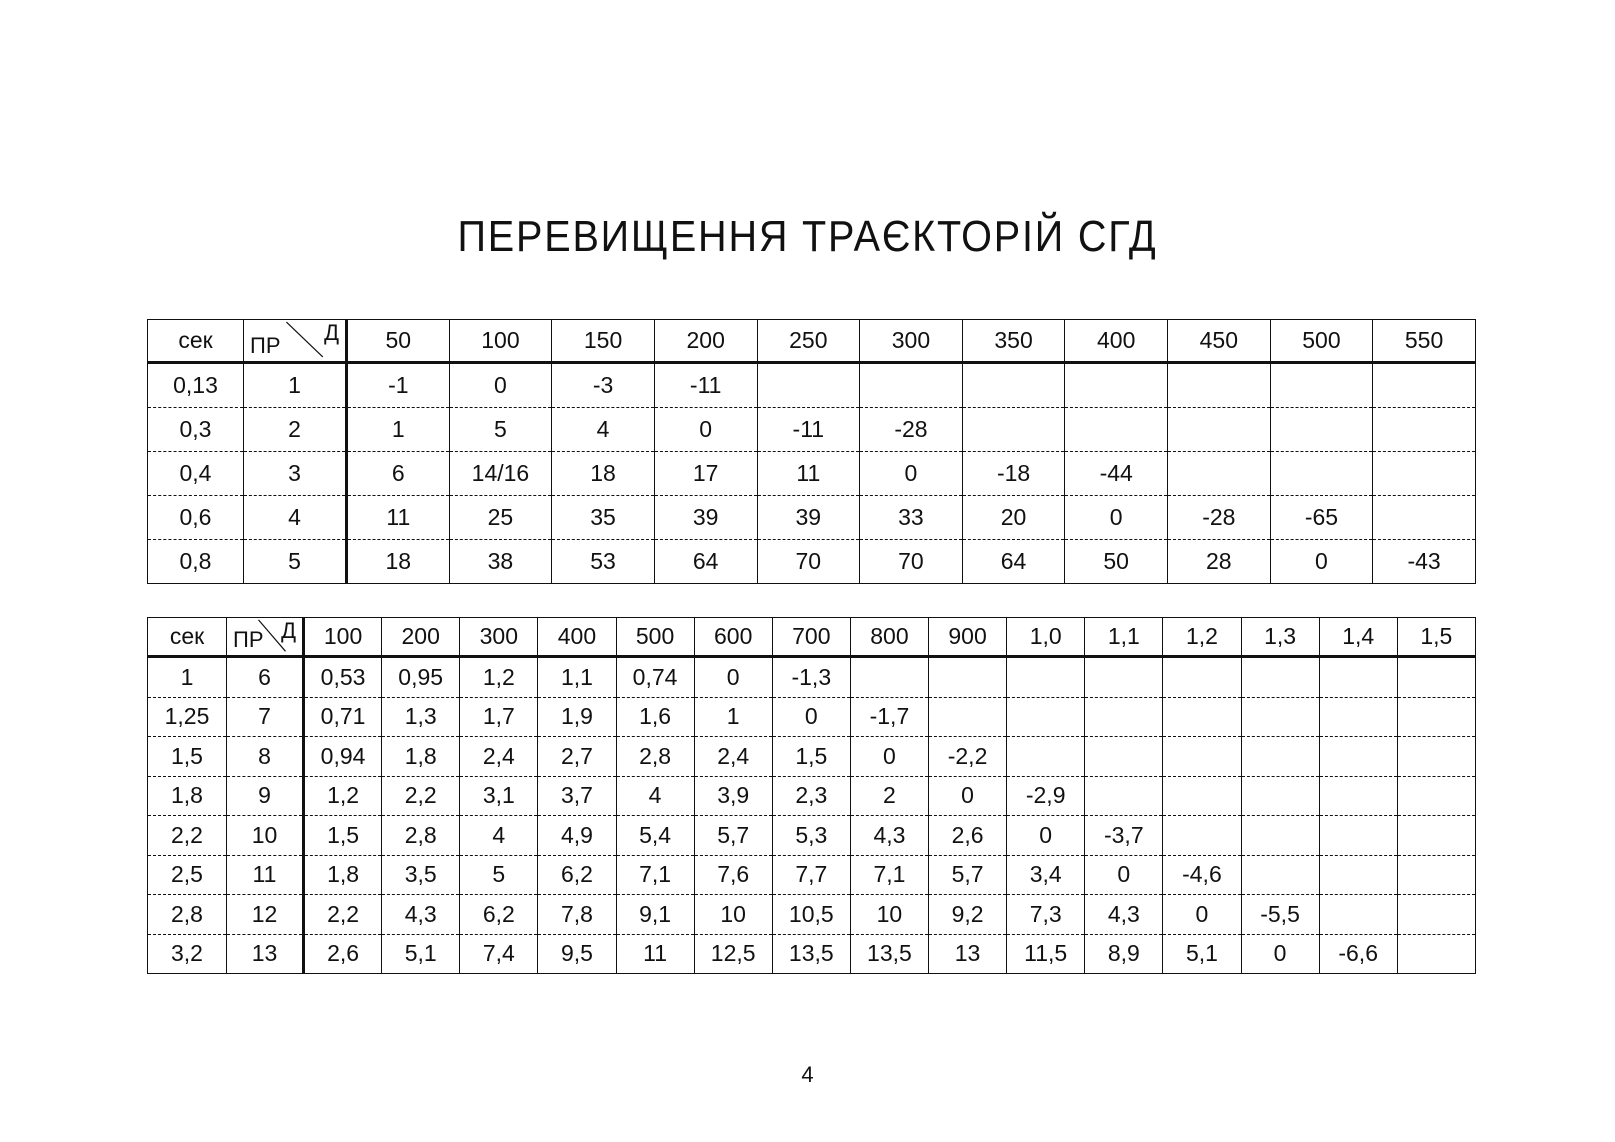  Describe the element at coordinates (498, 954) in the screenshot. I see `cell-value: 7,4` at that location.